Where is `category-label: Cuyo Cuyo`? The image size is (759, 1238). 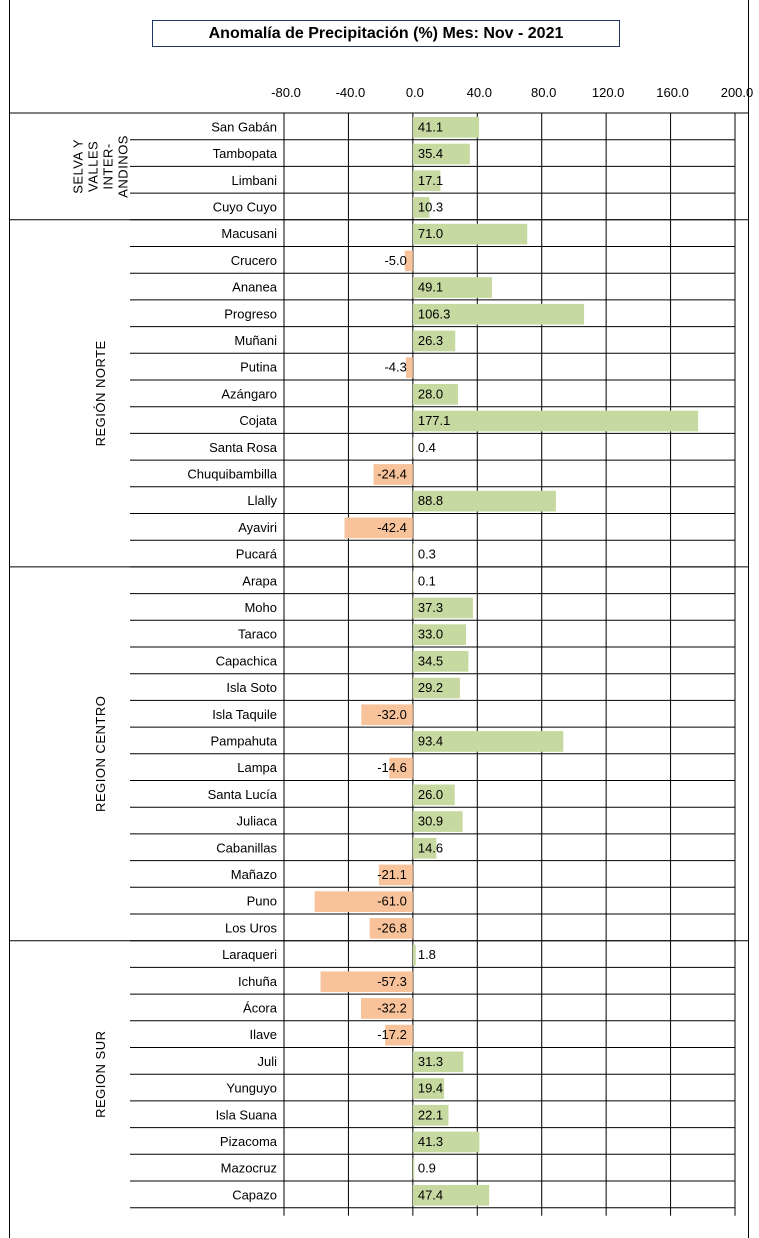 category-label: Cuyo Cuyo is located at coordinates (245, 206).